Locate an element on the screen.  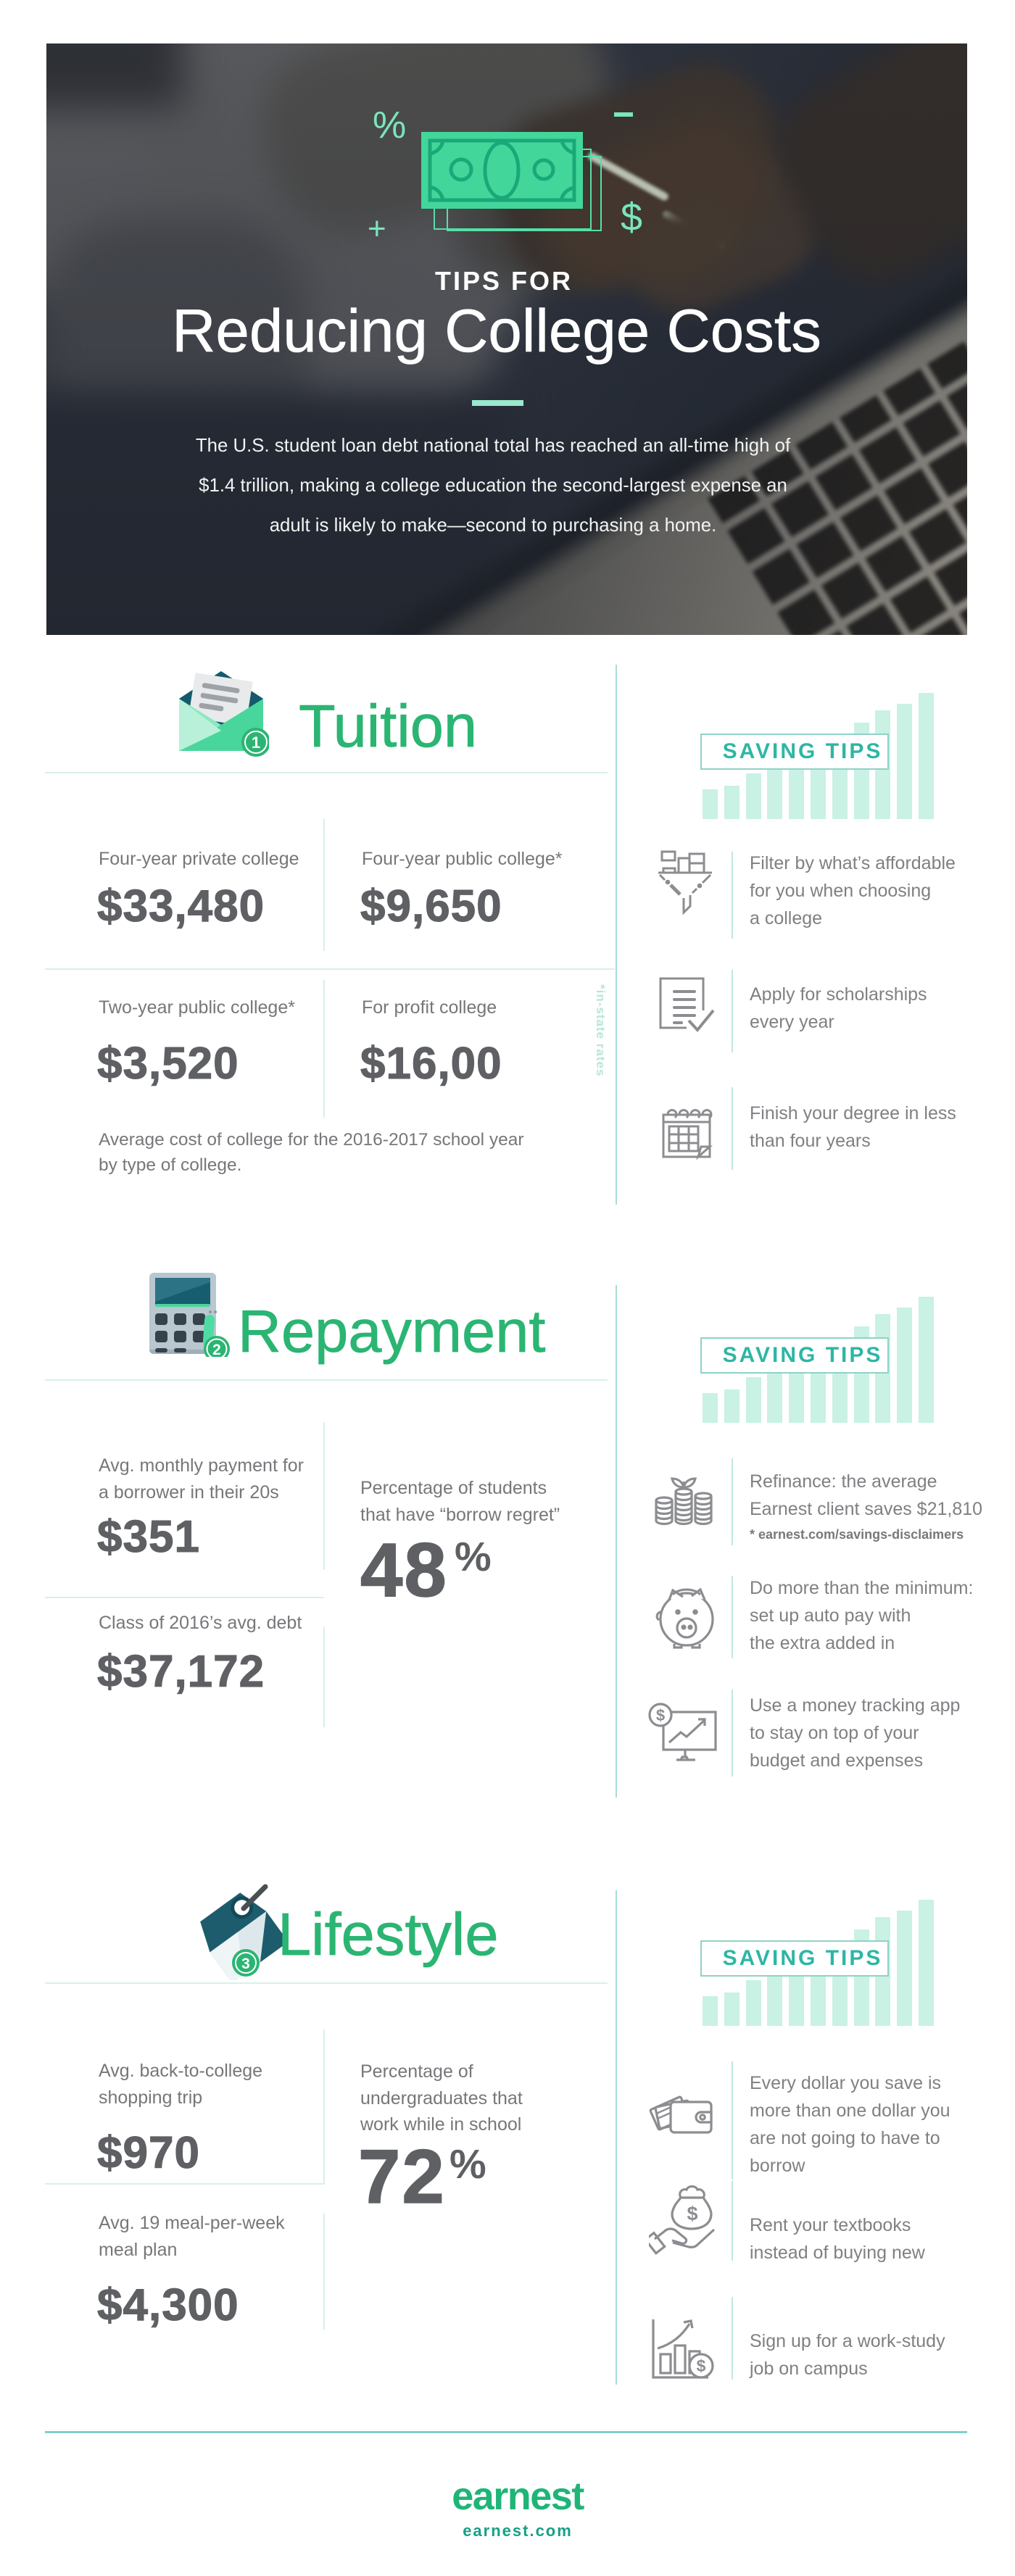
svg-text: 3 is located at coordinates (245, 1964).